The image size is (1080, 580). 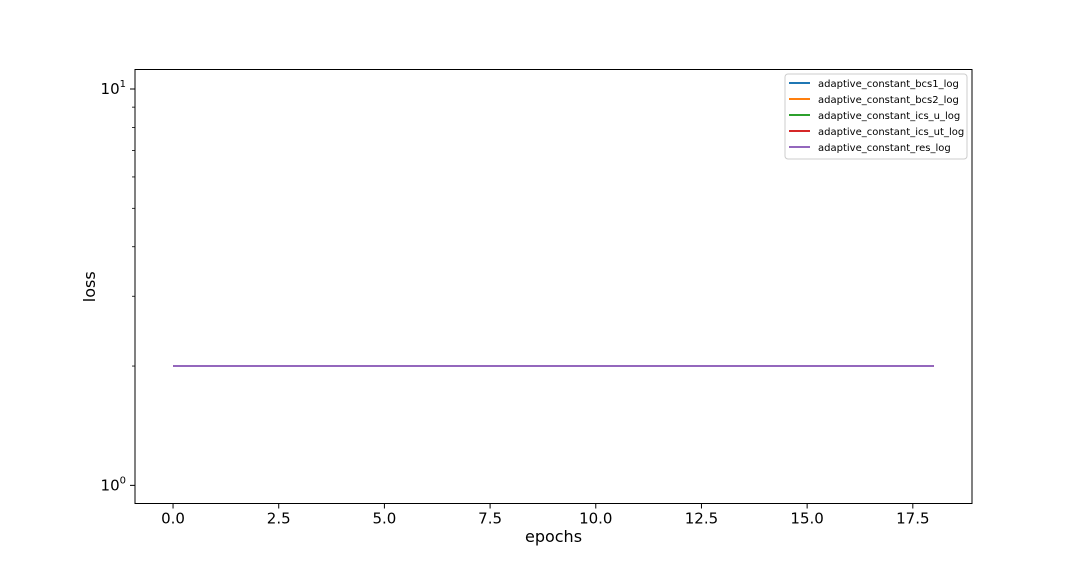 I want to click on x-tick-label-6: 12.5, so click(x=701, y=519).